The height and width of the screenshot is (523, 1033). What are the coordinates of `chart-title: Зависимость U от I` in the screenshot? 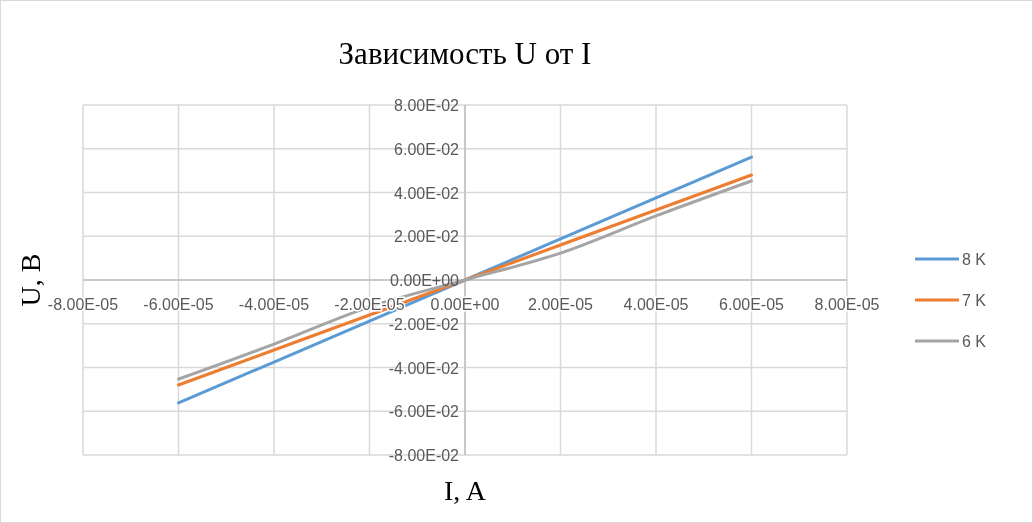 It's located at (465, 53).